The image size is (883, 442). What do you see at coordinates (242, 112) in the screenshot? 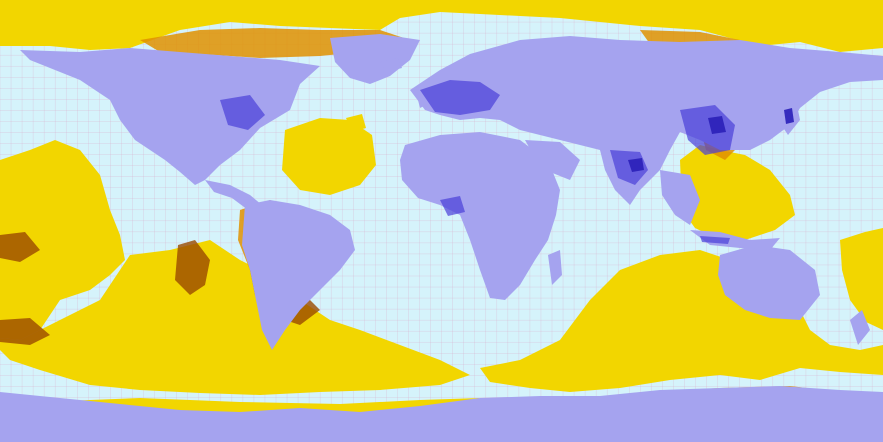
I see `dense-usa-east` at bounding box center [242, 112].